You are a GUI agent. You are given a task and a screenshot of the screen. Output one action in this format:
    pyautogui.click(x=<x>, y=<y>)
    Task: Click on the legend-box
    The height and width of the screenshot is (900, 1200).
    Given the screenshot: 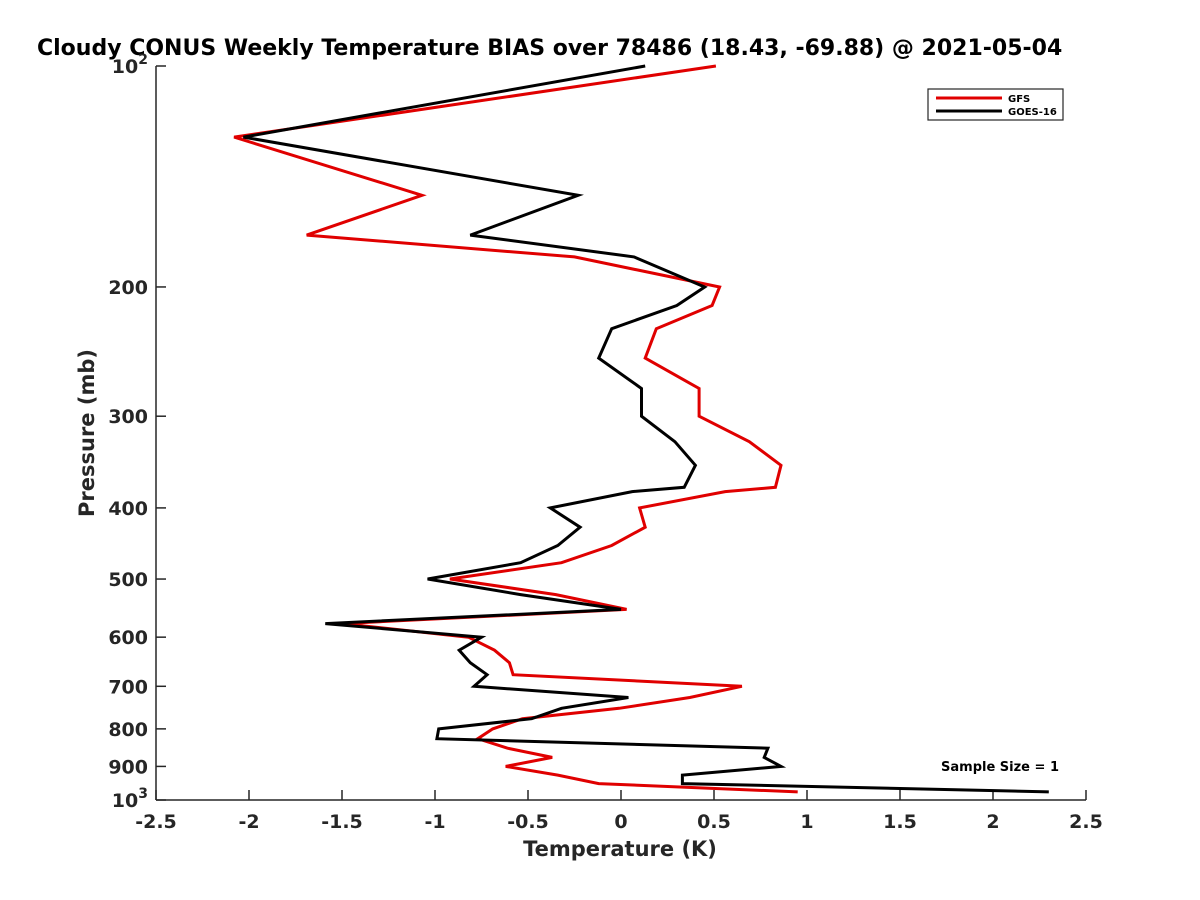 What is the action you would take?
    pyautogui.click(x=995, y=104)
    